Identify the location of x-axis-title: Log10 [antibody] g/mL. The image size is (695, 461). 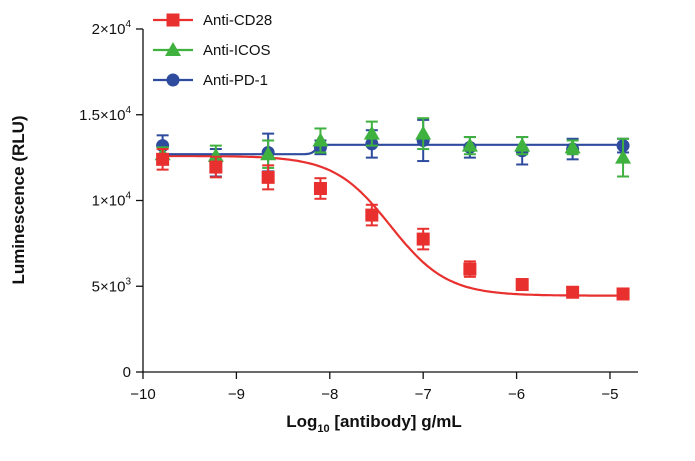
(374, 423).